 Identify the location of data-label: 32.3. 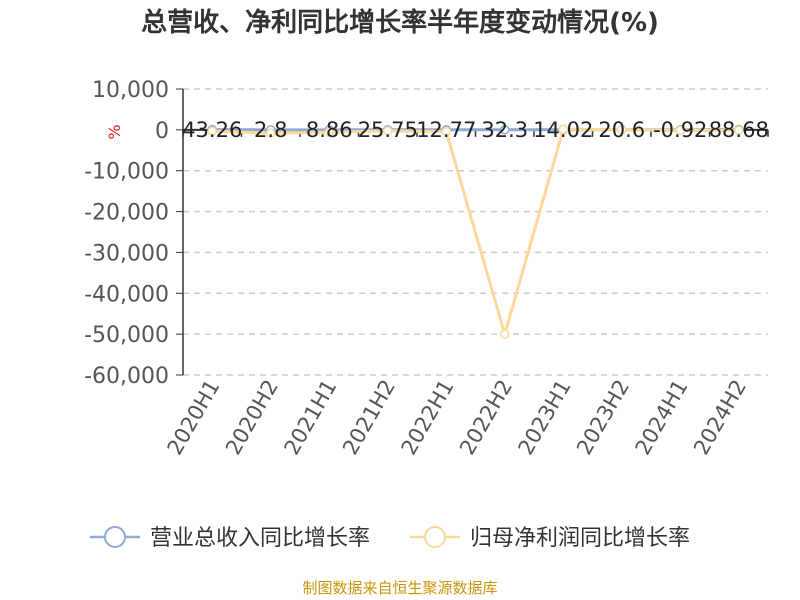
(504, 130).